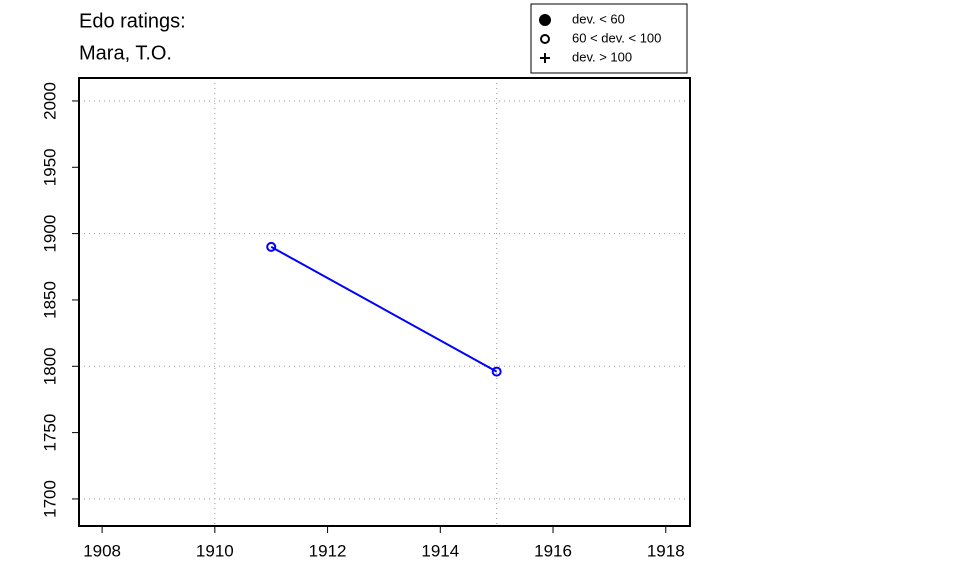 This screenshot has height=576, width=960. I want to click on legend-box, so click(609, 38).